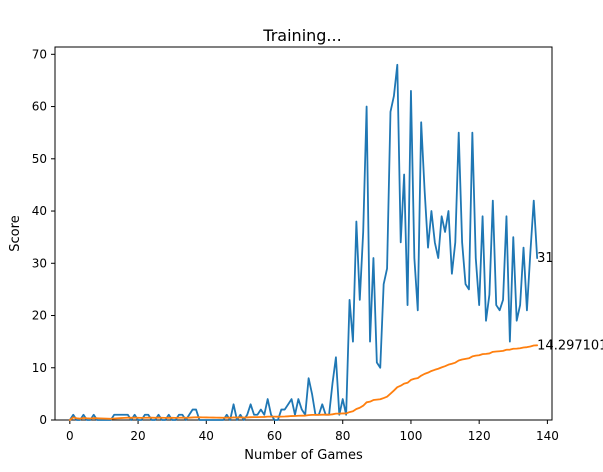  Describe the element at coordinates (39, 159) in the screenshot. I see `y-tick-label: 50` at that location.